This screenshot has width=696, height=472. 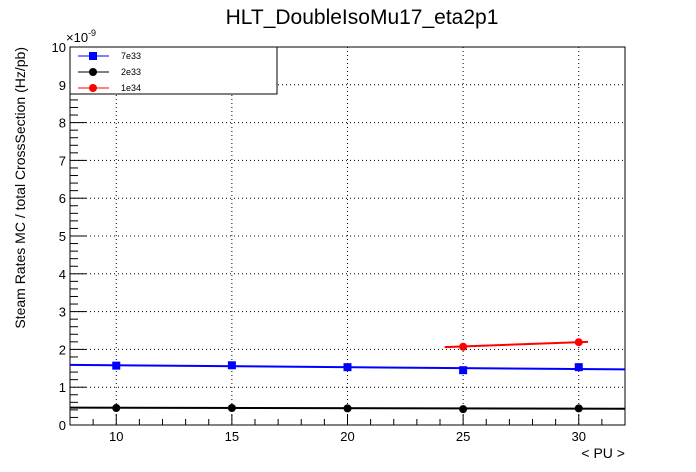 I want to click on x-tick-label: 20, so click(x=347, y=436).